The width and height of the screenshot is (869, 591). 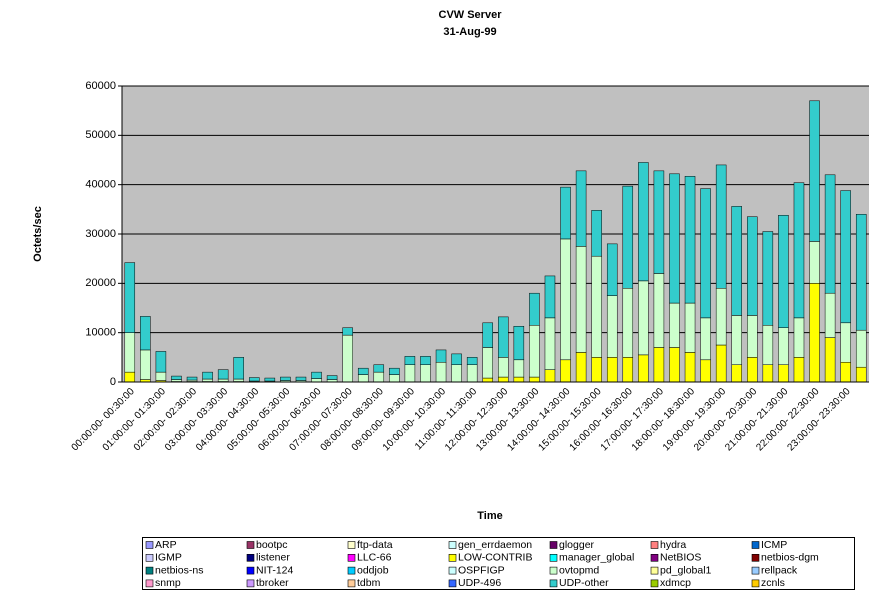 I want to click on legend-label: ovtopmd, so click(x=579, y=570).